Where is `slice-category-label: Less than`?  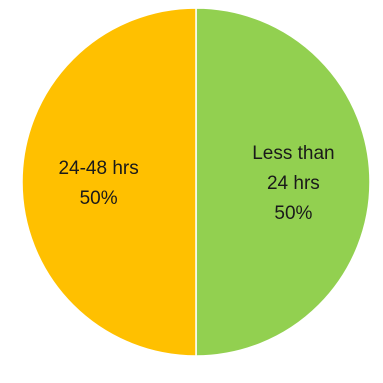 slice-category-label: Less than is located at coordinates (293, 153).